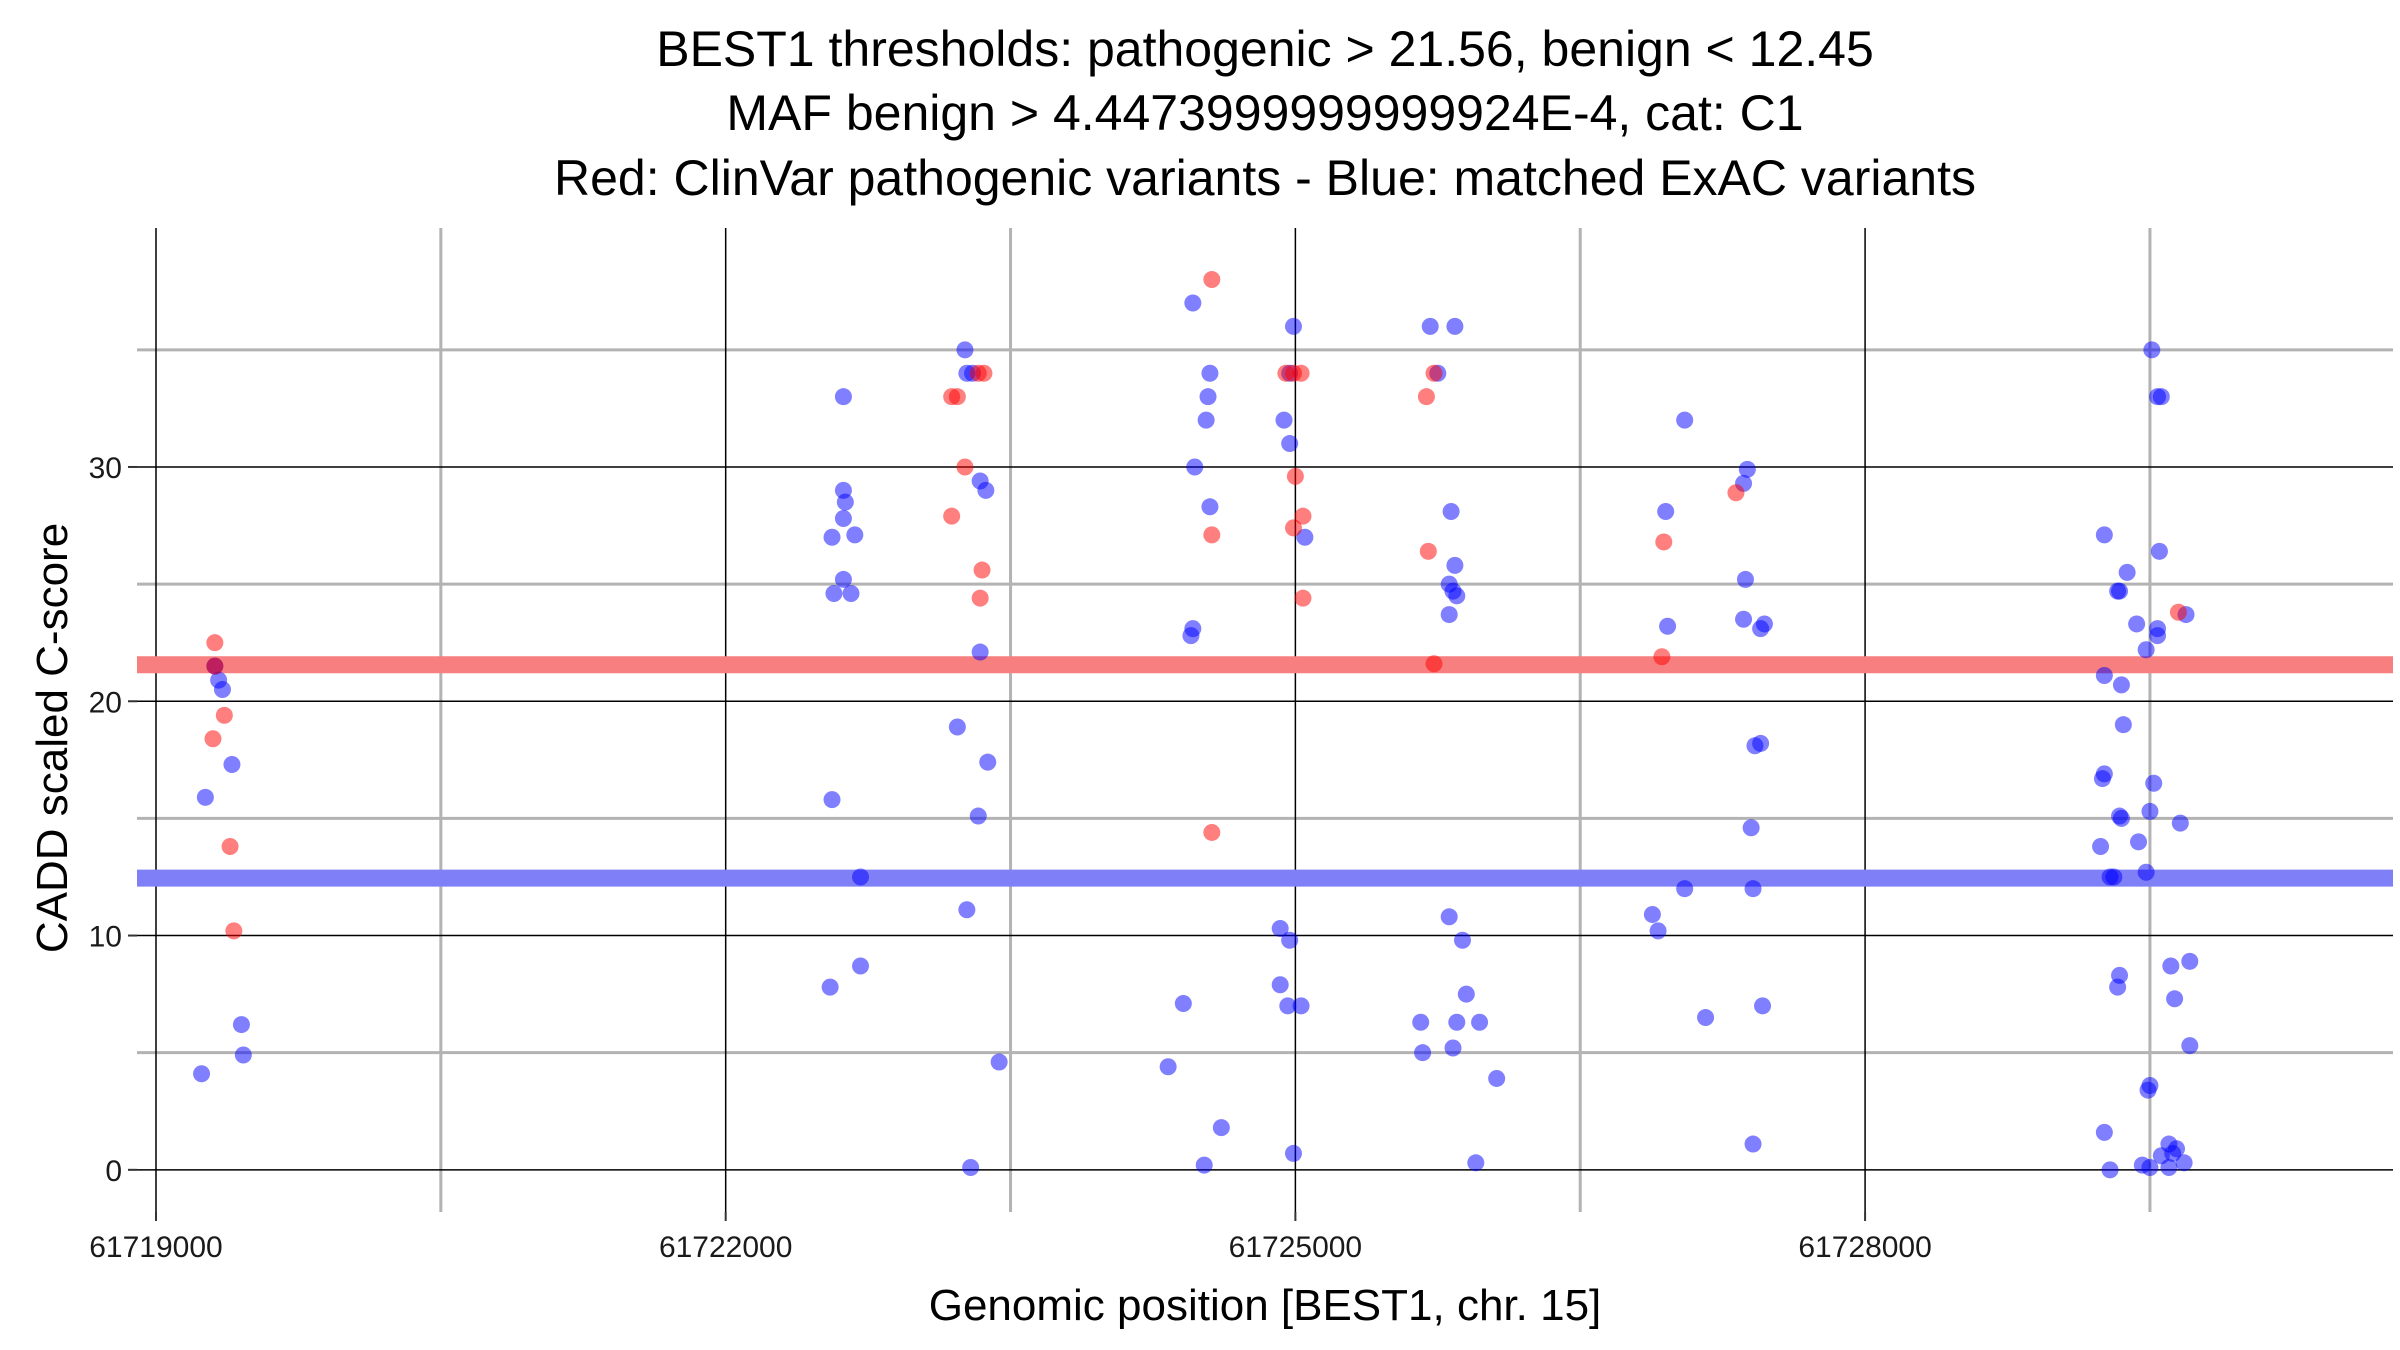 Image resolution: width=2400 pixels, height=1350 pixels. What do you see at coordinates (1295, 1247) in the screenshot?
I see `x-tick-label: 61725000` at bounding box center [1295, 1247].